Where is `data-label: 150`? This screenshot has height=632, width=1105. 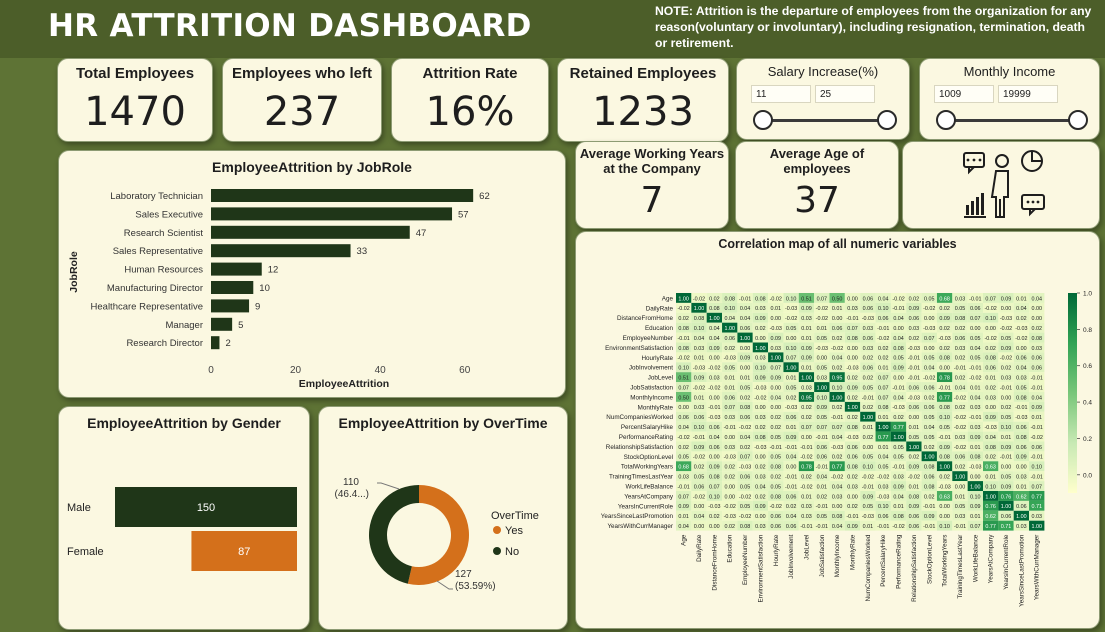
data-label: 150 is located at coordinates (206, 508).